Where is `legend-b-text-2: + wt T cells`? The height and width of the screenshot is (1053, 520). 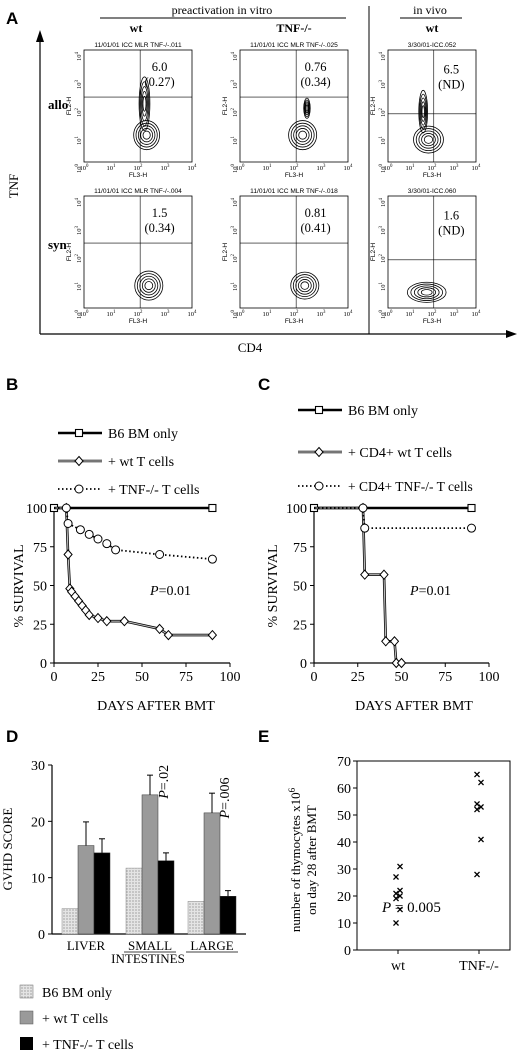
legend-b-text-2: + wt T cells is located at coordinates (141, 462).